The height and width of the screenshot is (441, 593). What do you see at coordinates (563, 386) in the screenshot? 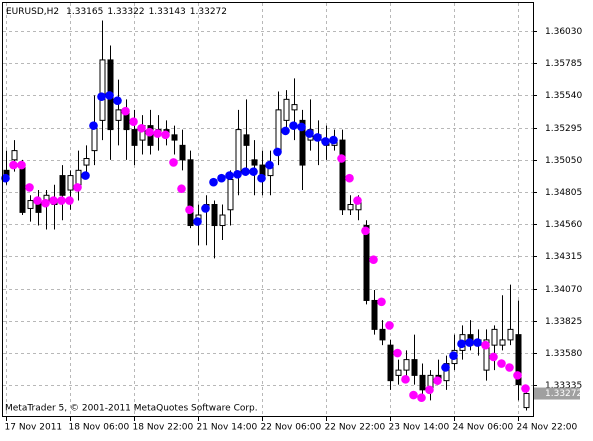
I see `y-tick-label: 1.33335` at bounding box center [563, 386].